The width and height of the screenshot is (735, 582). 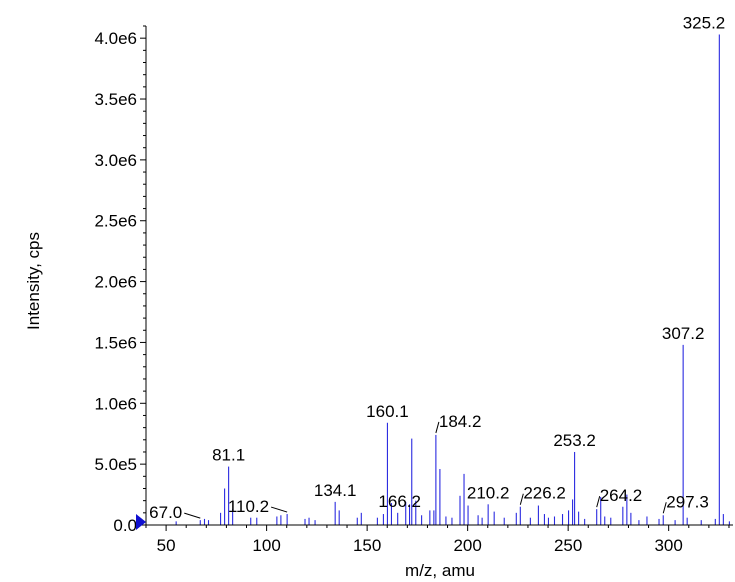 I want to click on peak-label: 67.0, so click(x=165, y=512).